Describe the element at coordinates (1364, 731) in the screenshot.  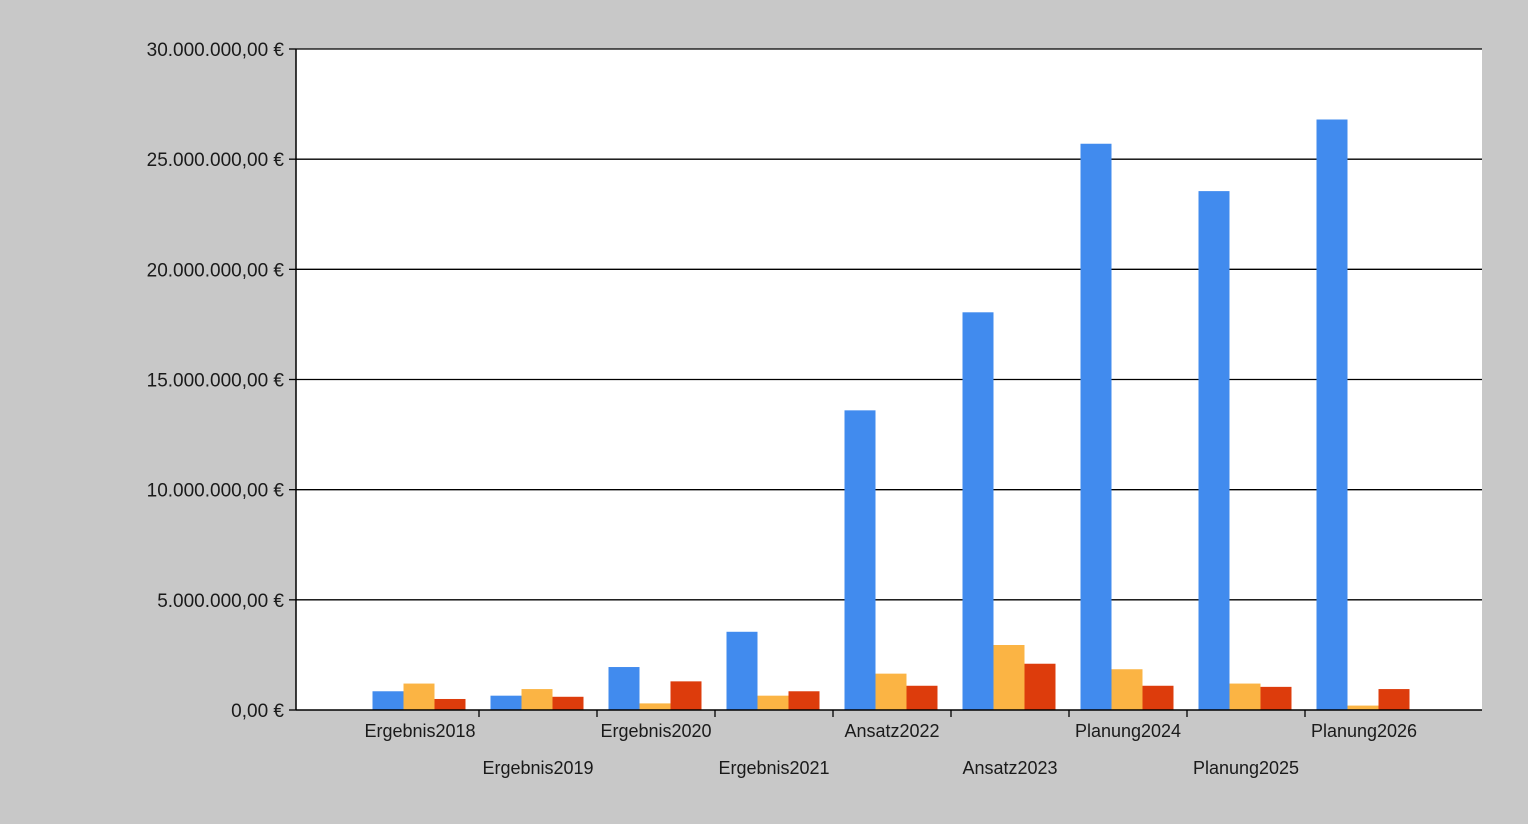
I see `x-category-label: Planung2026` at that location.